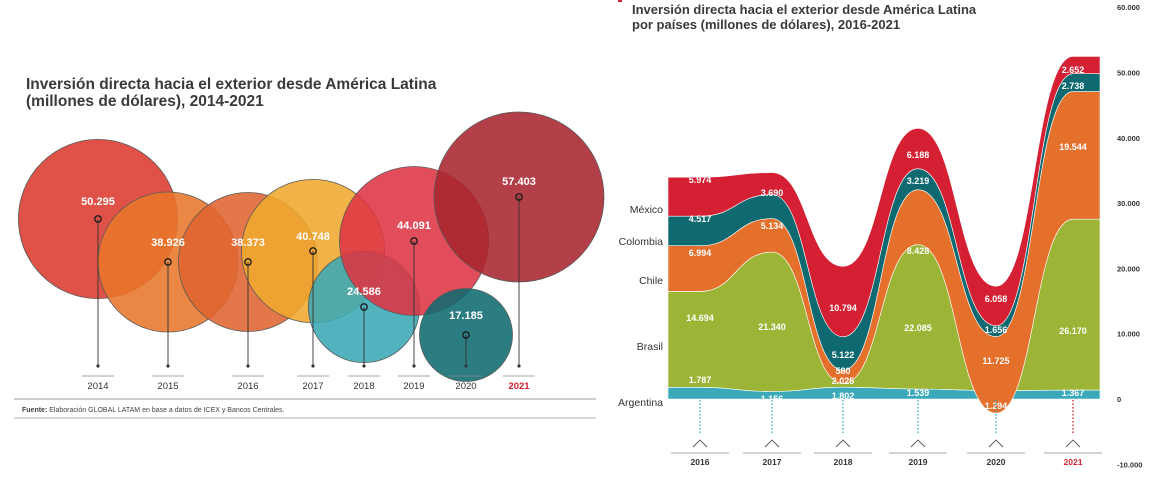 The image size is (1159, 483). Describe the element at coordinates (700, 180) in the screenshot. I see `value-mexico-2016: 5.974` at that location.